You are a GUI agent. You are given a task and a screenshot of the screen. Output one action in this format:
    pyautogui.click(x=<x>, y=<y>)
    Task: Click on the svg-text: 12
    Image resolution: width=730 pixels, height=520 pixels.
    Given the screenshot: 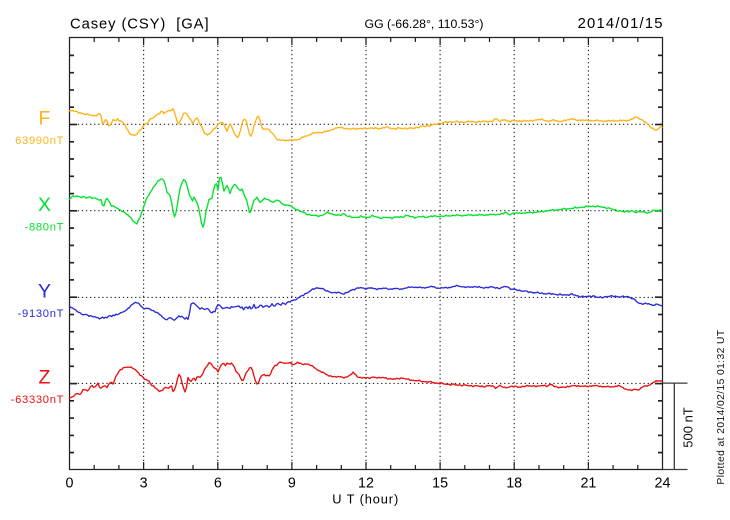 What is the action you would take?
    pyautogui.click(x=366, y=484)
    